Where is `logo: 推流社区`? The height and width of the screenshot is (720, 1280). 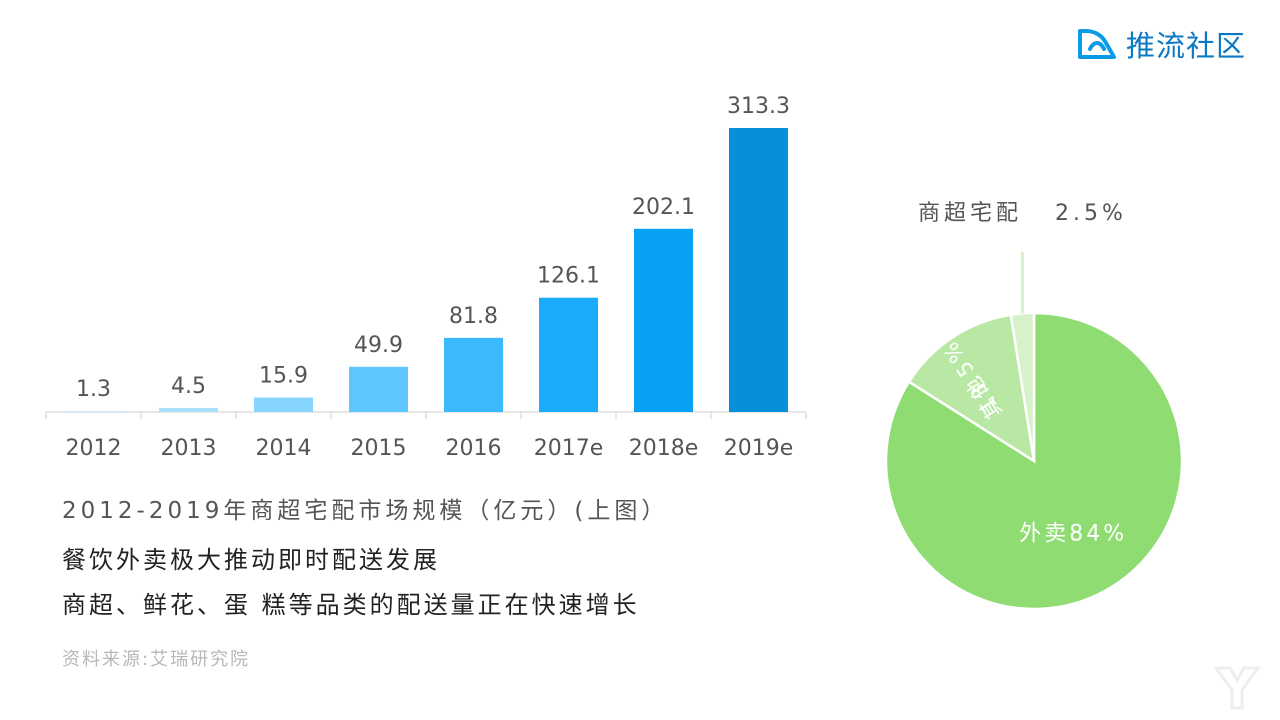
logo: 推流社区 is located at coordinates (1161, 44).